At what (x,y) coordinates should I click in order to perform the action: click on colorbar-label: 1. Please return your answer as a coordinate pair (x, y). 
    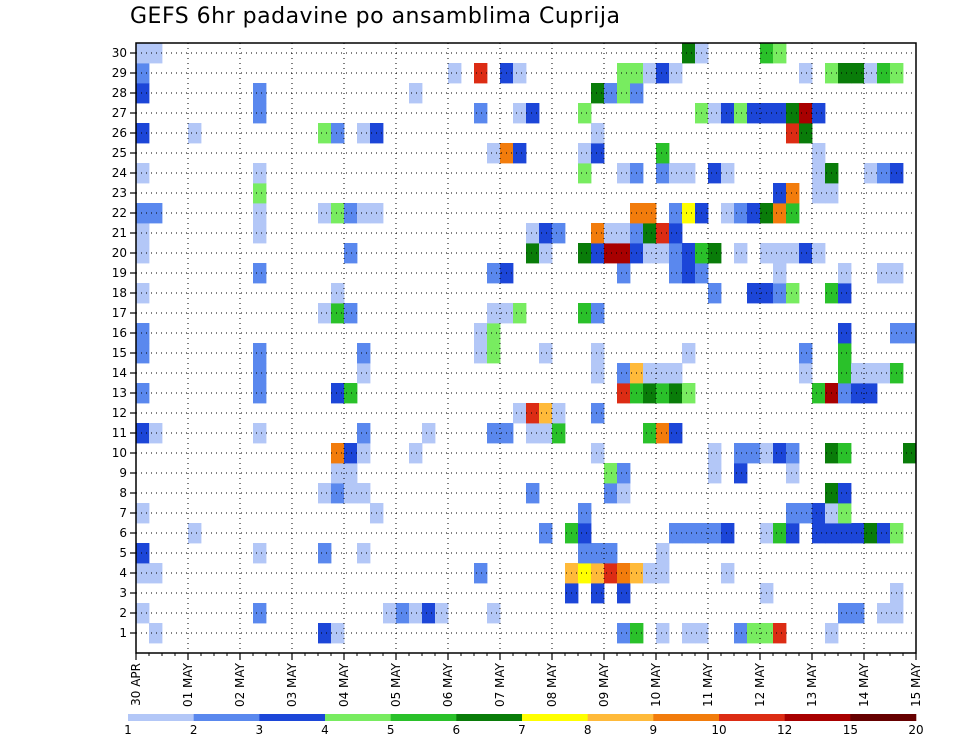
    Looking at the image, I should click on (128, 730).